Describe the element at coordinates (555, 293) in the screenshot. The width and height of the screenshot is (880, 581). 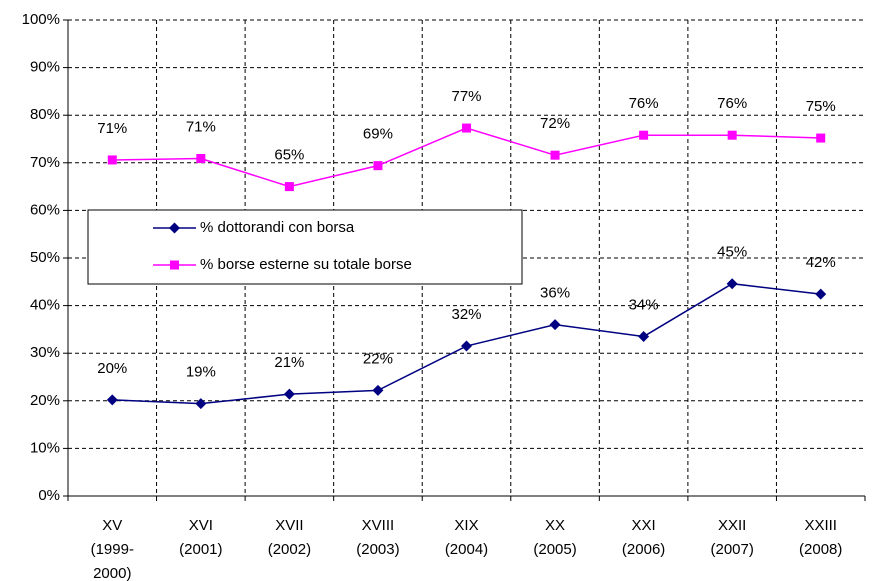
I see `data-label: 36%` at that location.